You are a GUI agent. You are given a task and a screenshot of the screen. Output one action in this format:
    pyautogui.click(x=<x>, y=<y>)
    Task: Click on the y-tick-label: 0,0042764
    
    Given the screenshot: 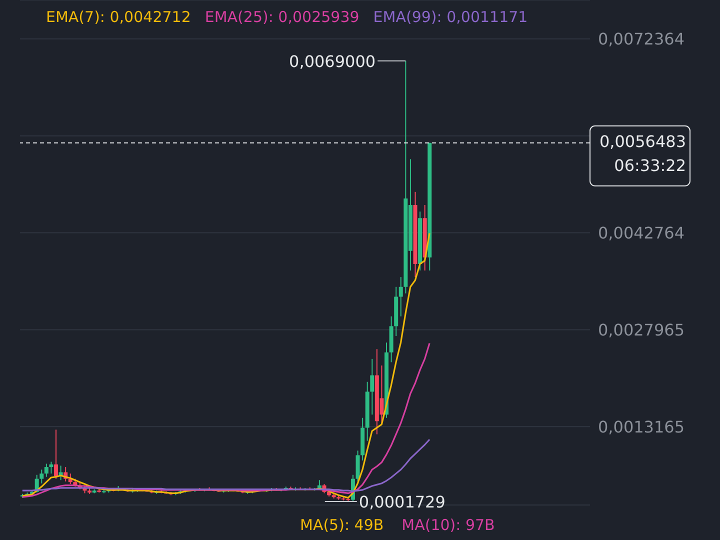 What is the action you would take?
    pyautogui.click(x=641, y=232)
    